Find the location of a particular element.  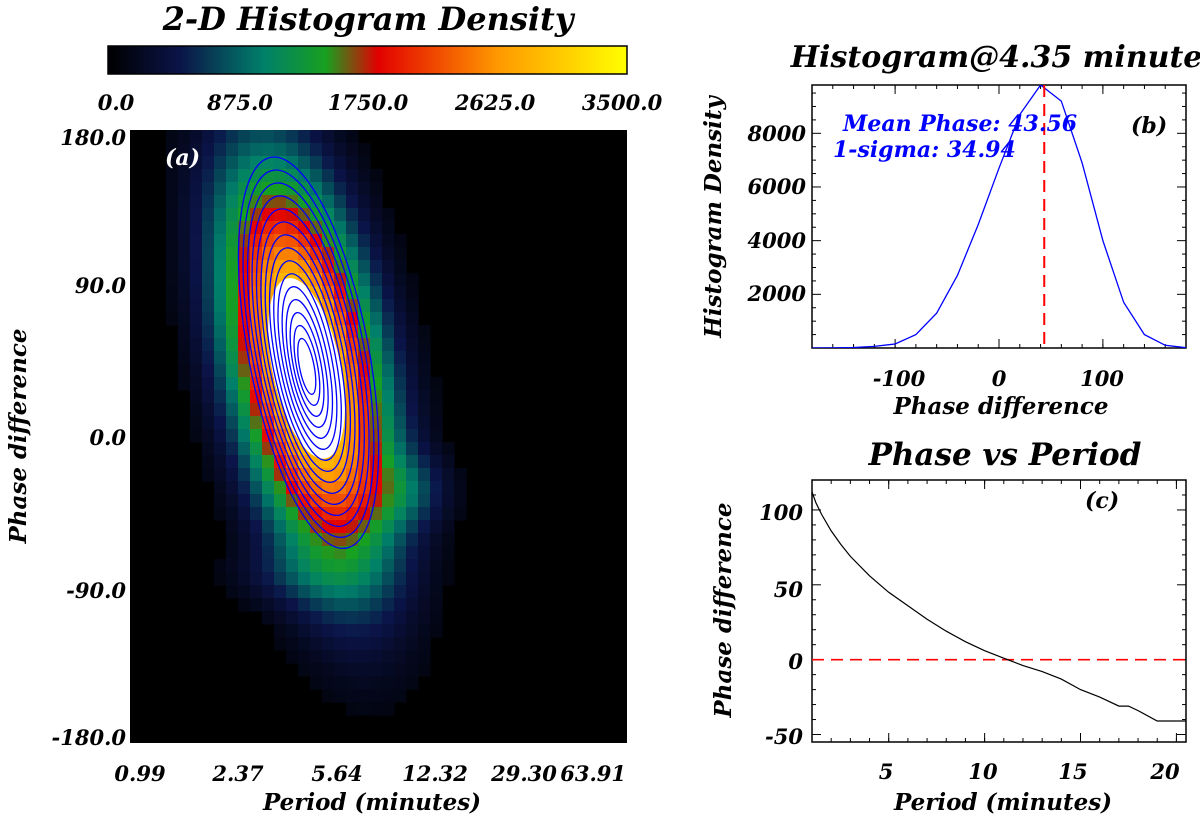

panel-c-plot-area is located at coordinates (999, 611).